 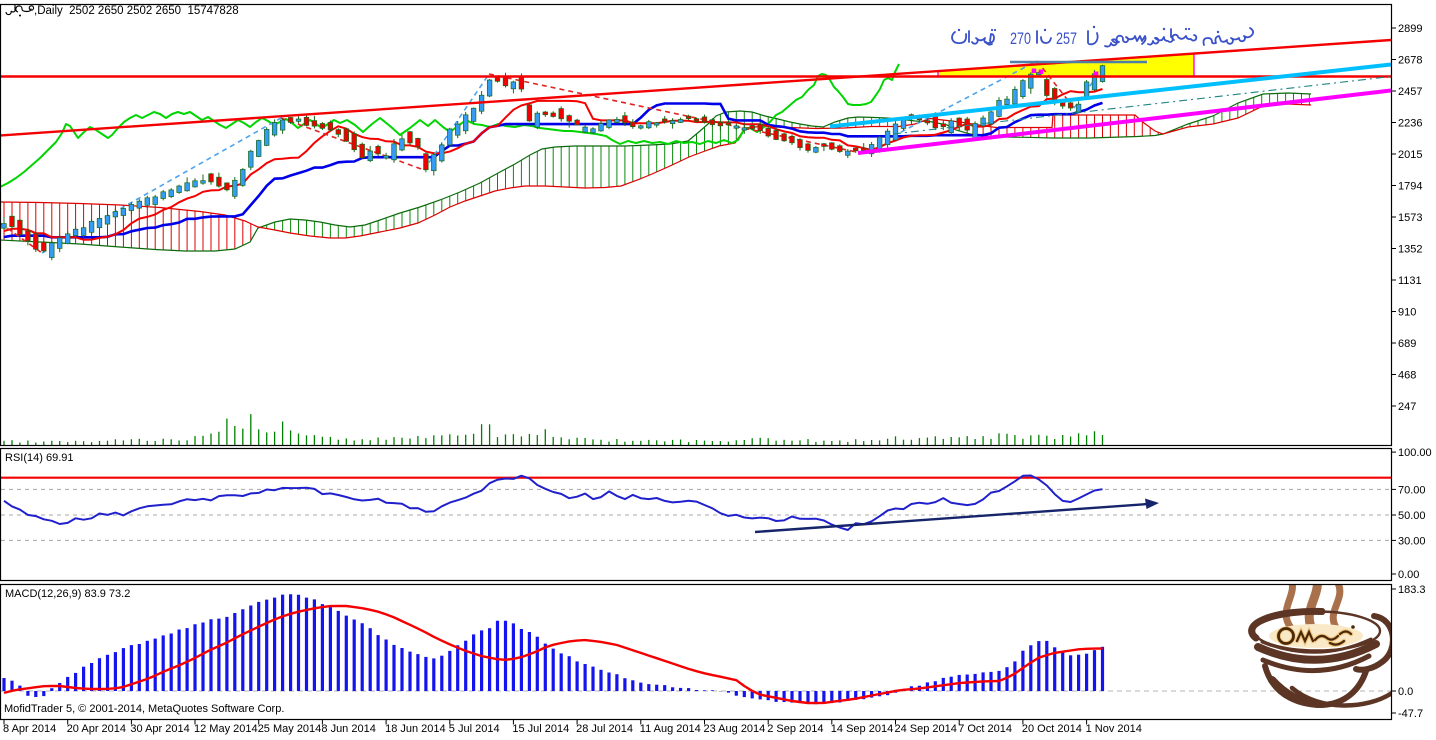 I want to click on svg-text: 11 Aug 2014, so click(x=670, y=729).